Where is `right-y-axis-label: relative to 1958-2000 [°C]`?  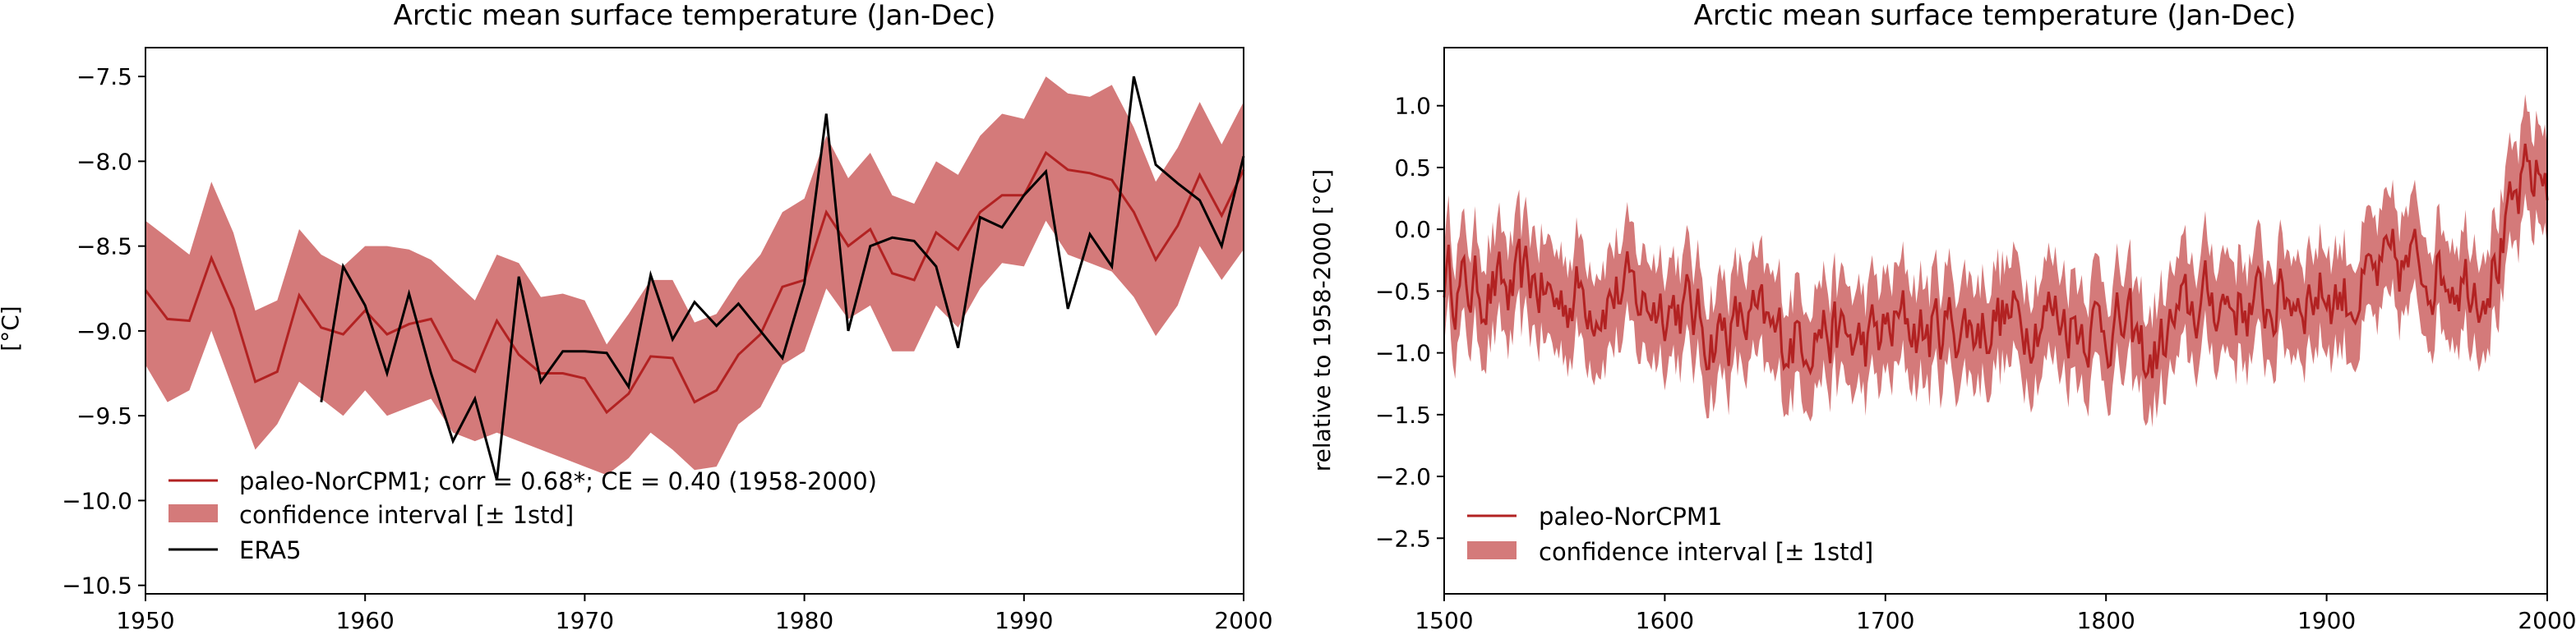 right-y-axis-label: relative to 1958-2000 [°C] is located at coordinates (1323, 320).